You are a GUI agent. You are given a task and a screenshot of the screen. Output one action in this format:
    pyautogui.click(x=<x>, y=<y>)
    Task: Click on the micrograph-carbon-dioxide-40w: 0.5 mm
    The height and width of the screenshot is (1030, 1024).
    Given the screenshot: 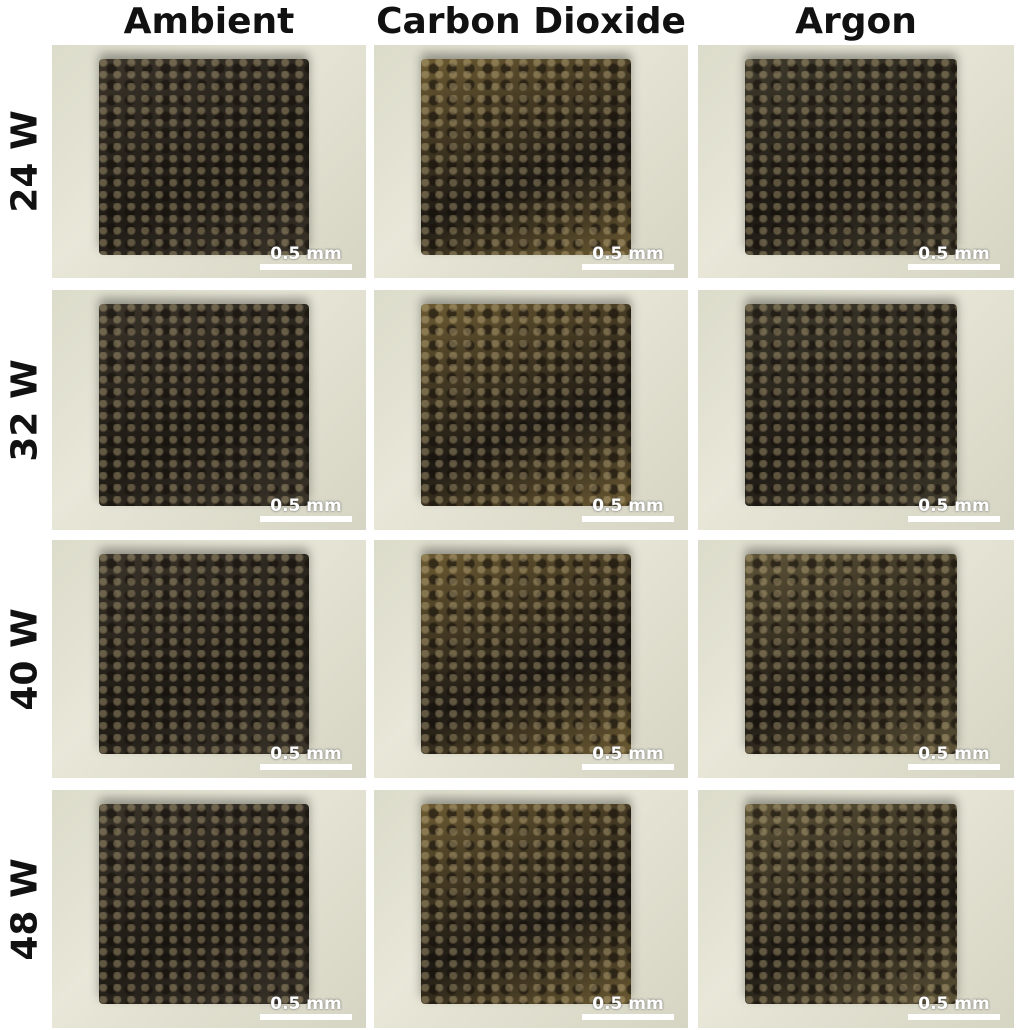 What is the action you would take?
    pyautogui.click(x=531, y=659)
    